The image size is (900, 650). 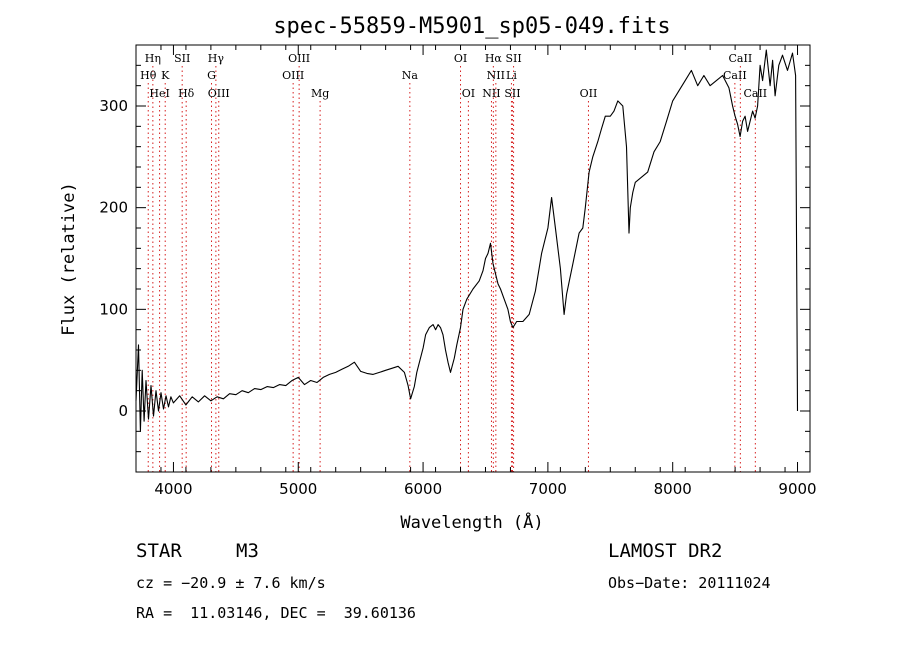 I want to click on spectral-line-label: Hδ, so click(x=186, y=93).